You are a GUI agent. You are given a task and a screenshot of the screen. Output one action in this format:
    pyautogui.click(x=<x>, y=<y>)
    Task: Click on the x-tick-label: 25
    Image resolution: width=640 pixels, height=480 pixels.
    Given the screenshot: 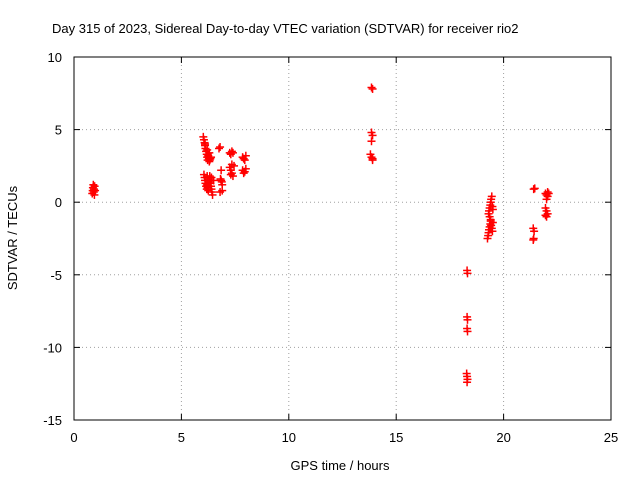 What is the action you would take?
    pyautogui.click(x=611, y=437)
    